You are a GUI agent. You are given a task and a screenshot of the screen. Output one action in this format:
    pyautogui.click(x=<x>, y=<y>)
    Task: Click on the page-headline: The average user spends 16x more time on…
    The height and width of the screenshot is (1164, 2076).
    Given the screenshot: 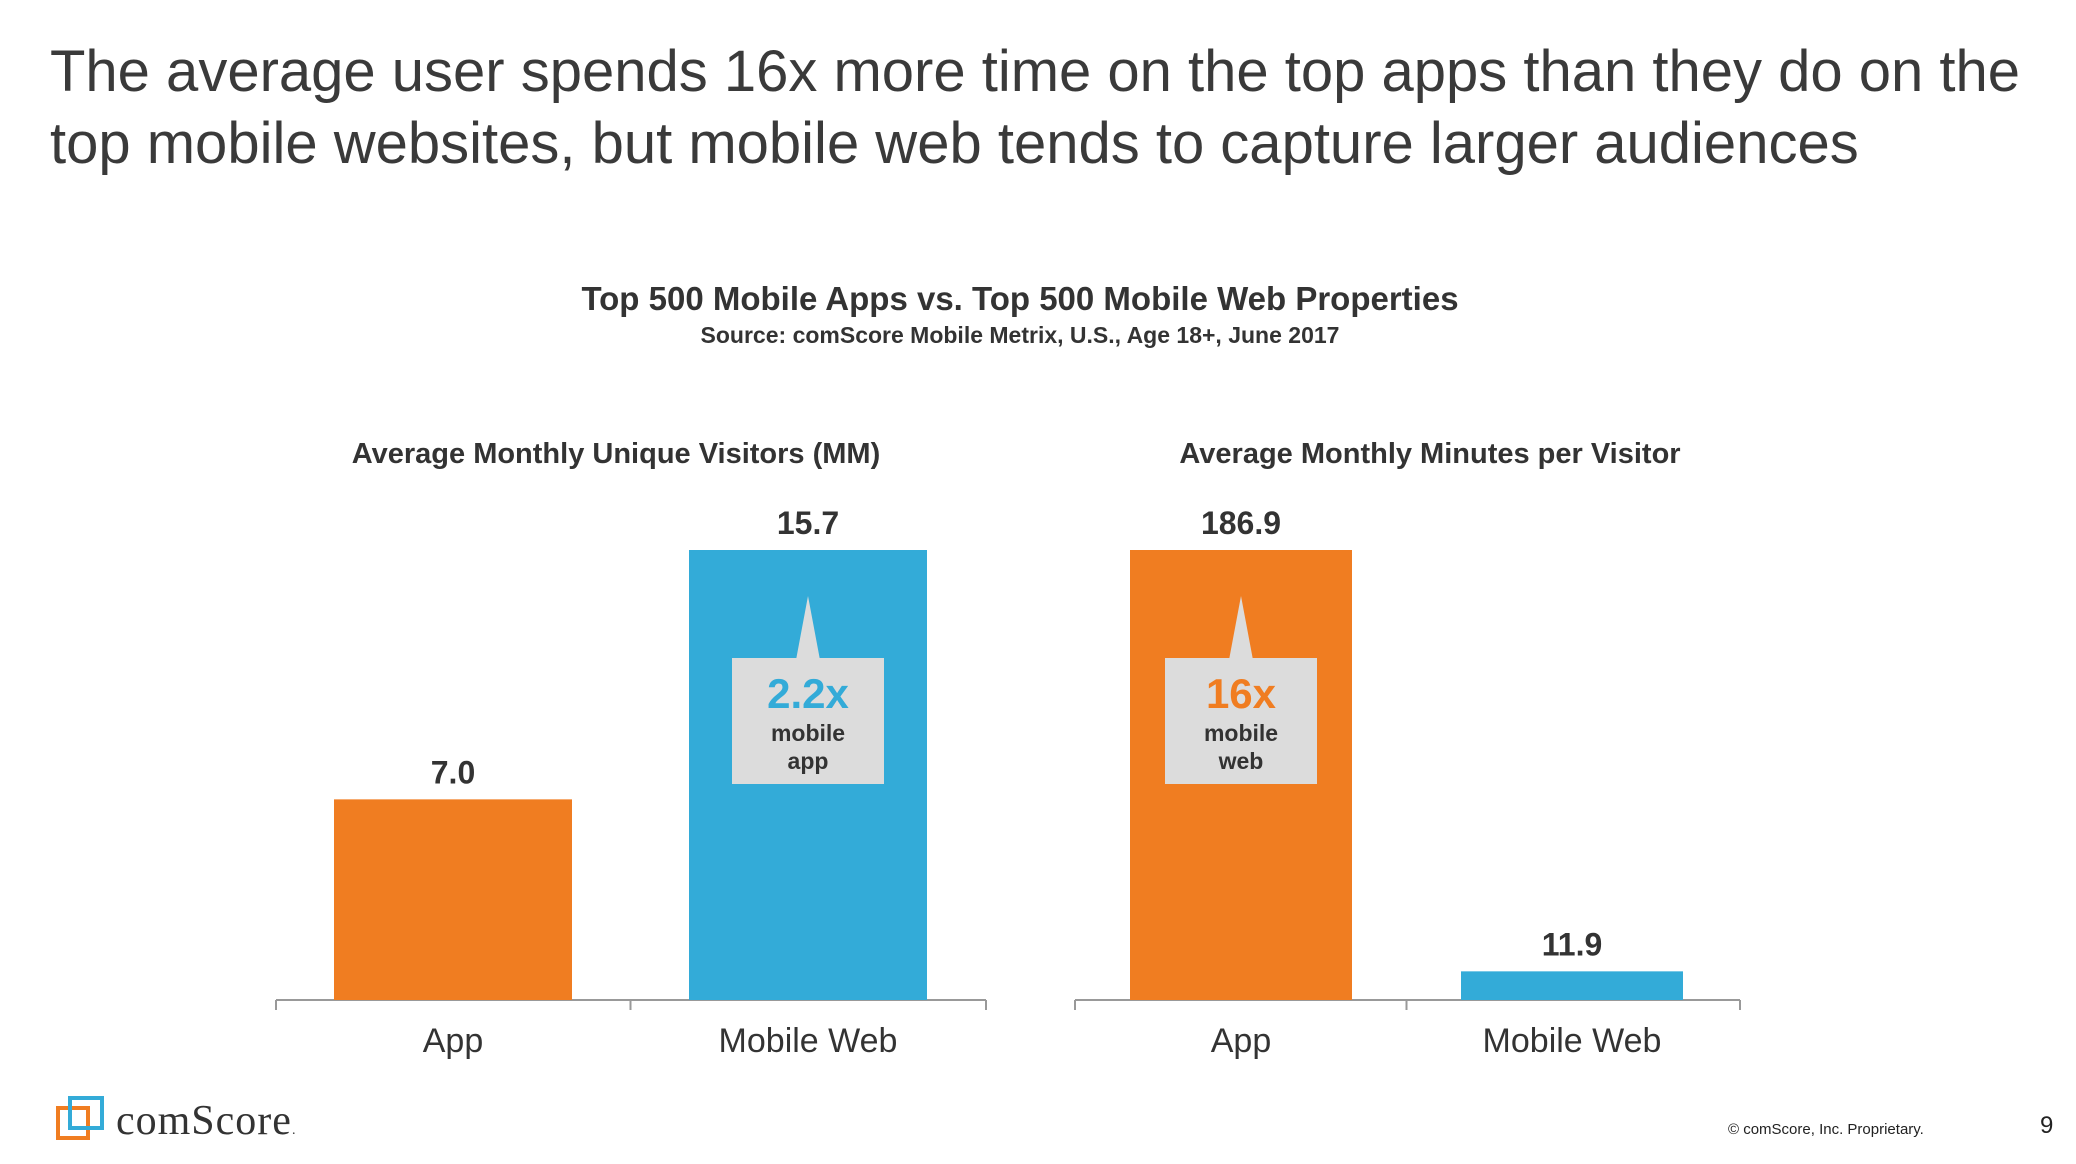 What is the action you would take?
    pyautogui.click(x=1035, y=107)
    